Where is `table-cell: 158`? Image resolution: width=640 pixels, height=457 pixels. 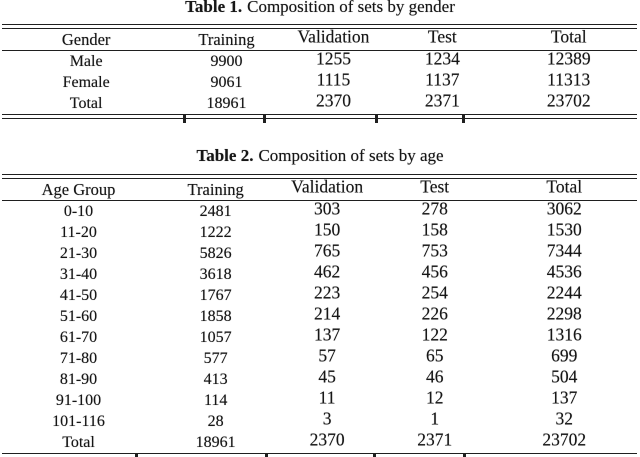 table-cell: 158 is located at coordinates (434, 229).